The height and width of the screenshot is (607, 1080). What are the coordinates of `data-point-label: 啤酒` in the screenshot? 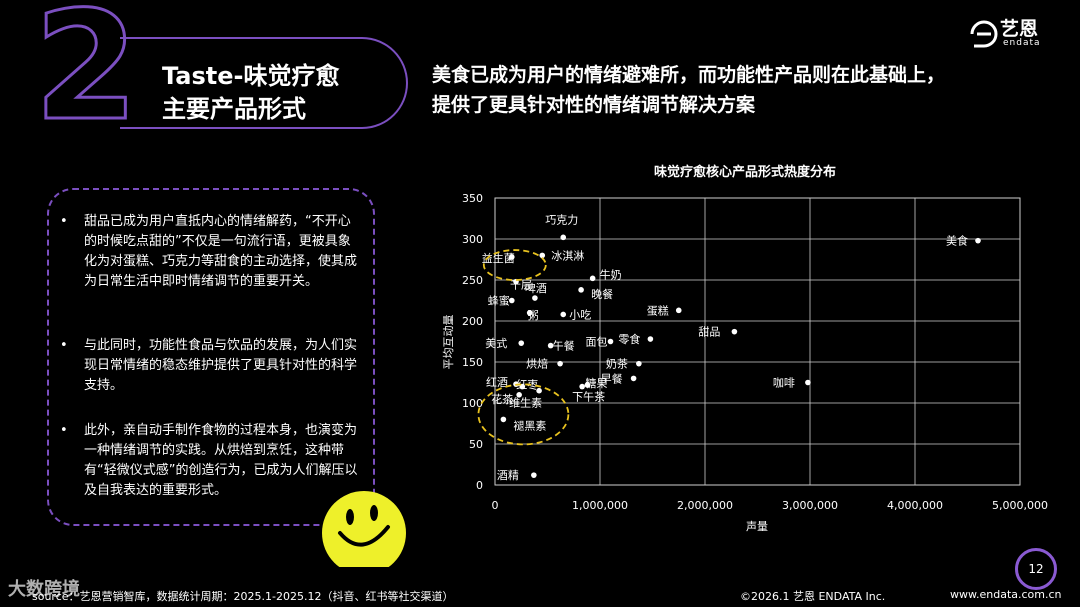 It's located at (536, 288).